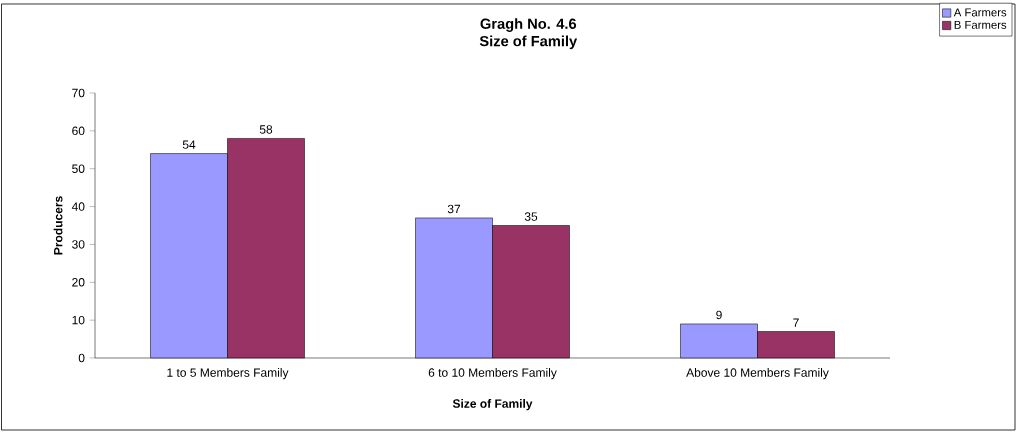 The image size is (1020, 432). I want to click on y-tick-label: 70, so click(78, 93).